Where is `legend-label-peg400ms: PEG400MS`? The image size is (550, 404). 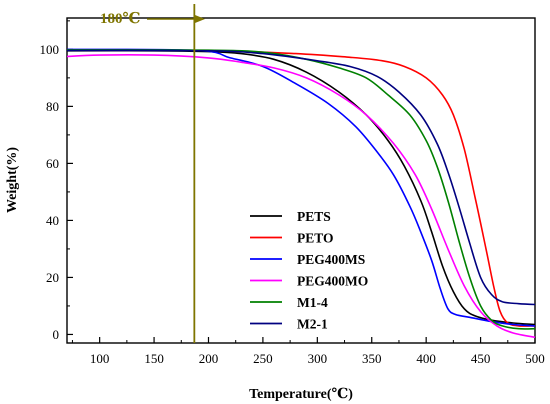 legend-label-peg400ms: PEG400MS is located at coordinates (331, 259).